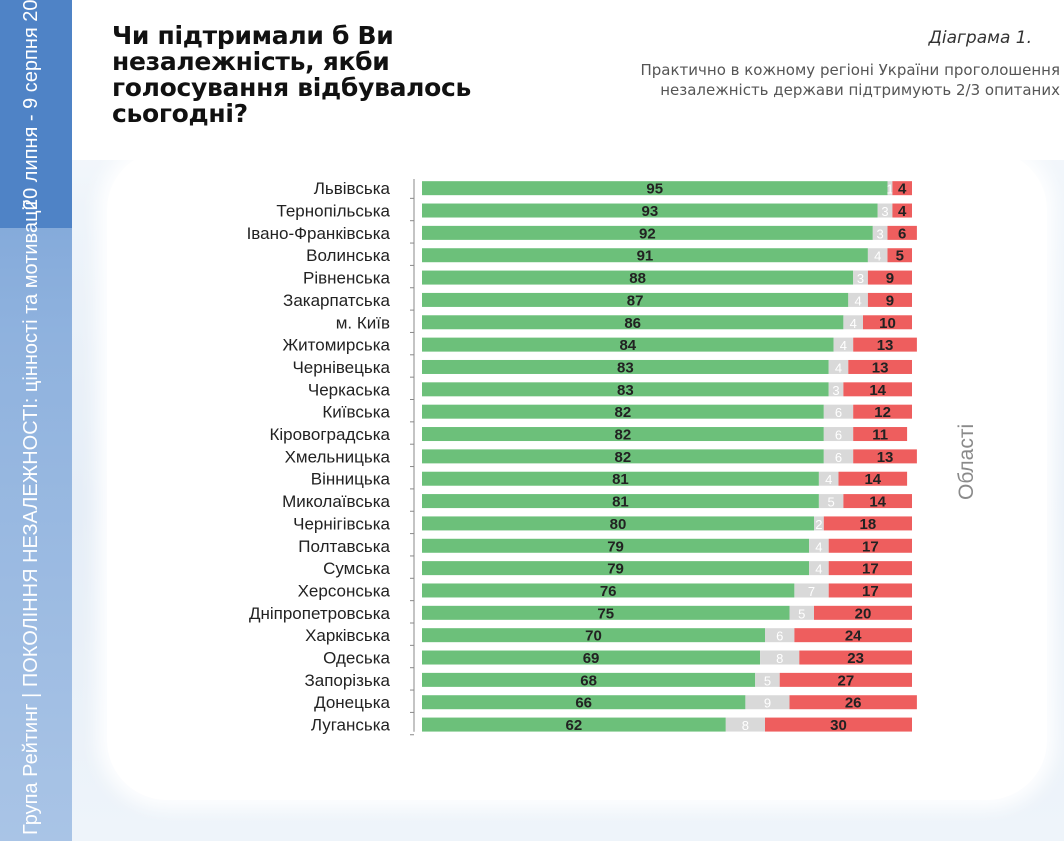  What do you see at coordinates (583, 703) in the screenshot?
I see `support-value-label: 66` at bounding box center [583, 703].